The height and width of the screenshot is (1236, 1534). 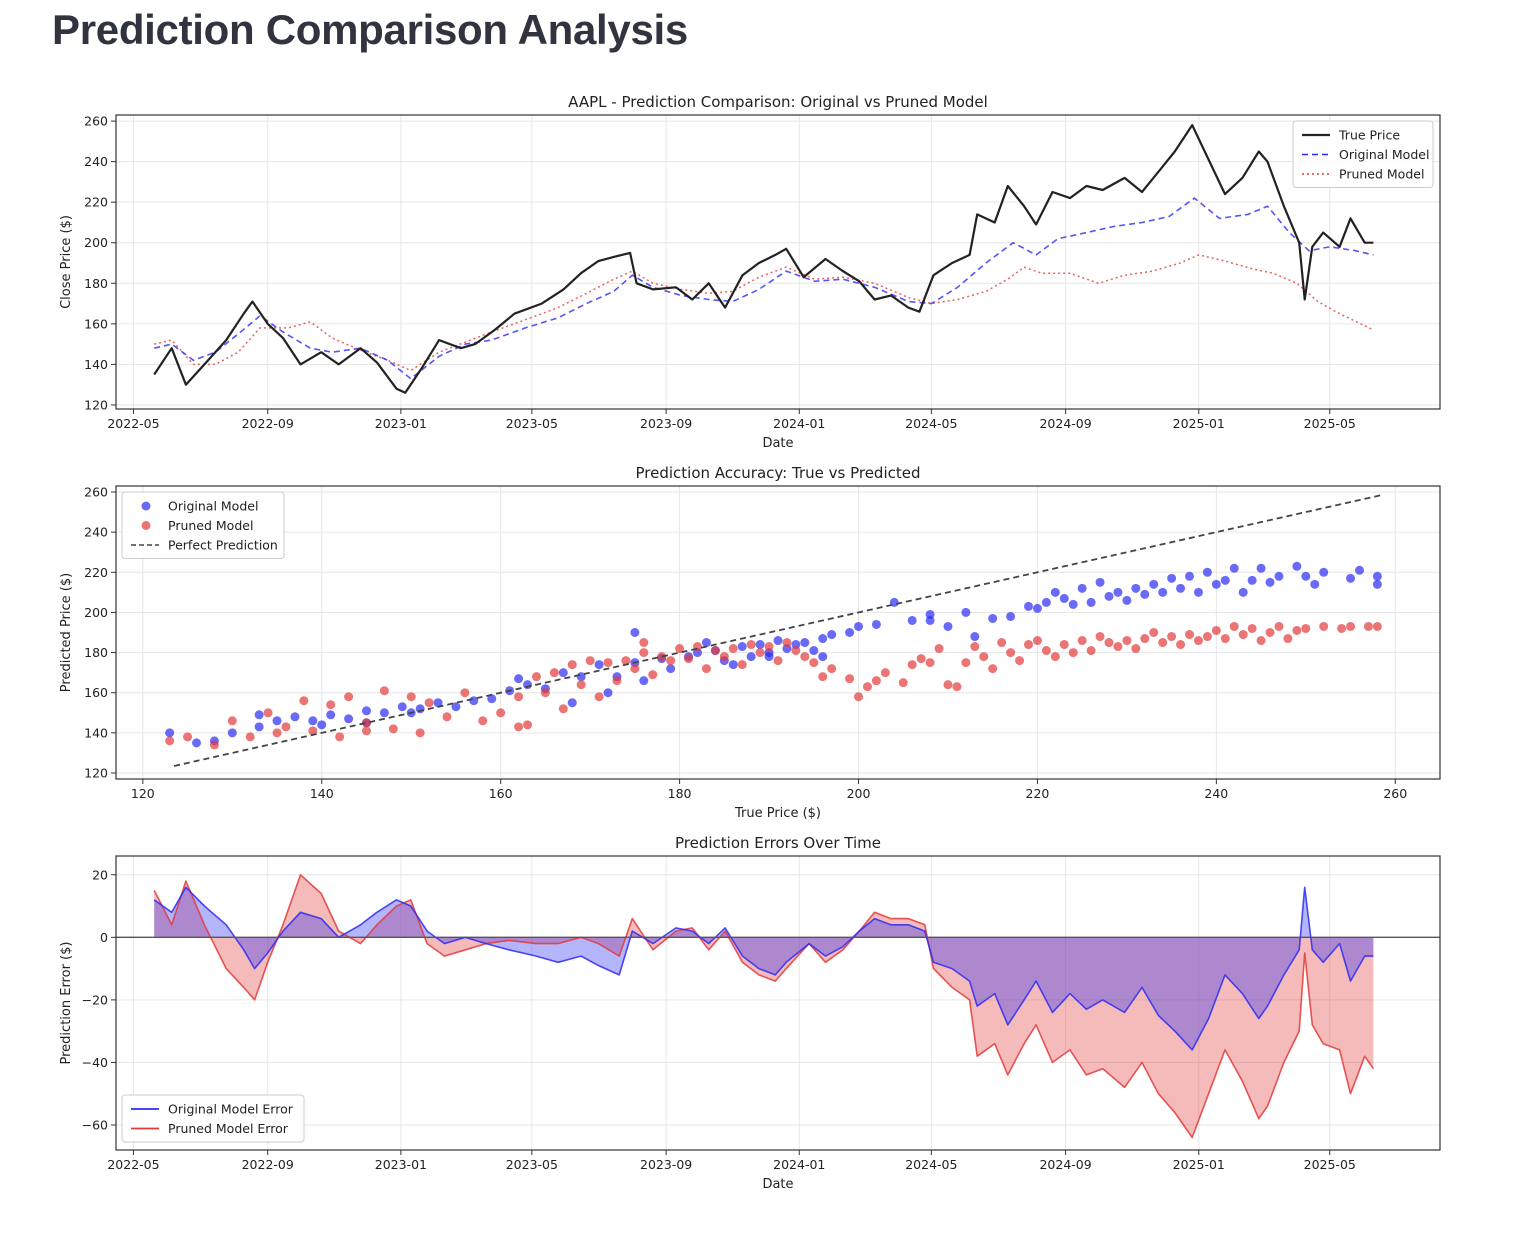 I want to click on timeseries-y-axis-label: Close Price ($), so click(x=66, y=262).